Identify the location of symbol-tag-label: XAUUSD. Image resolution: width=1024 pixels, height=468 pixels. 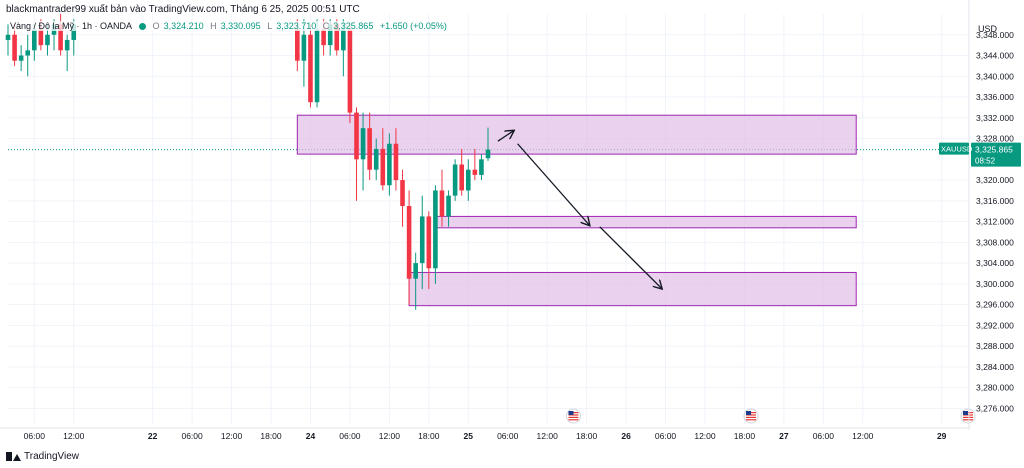
(957, 149).